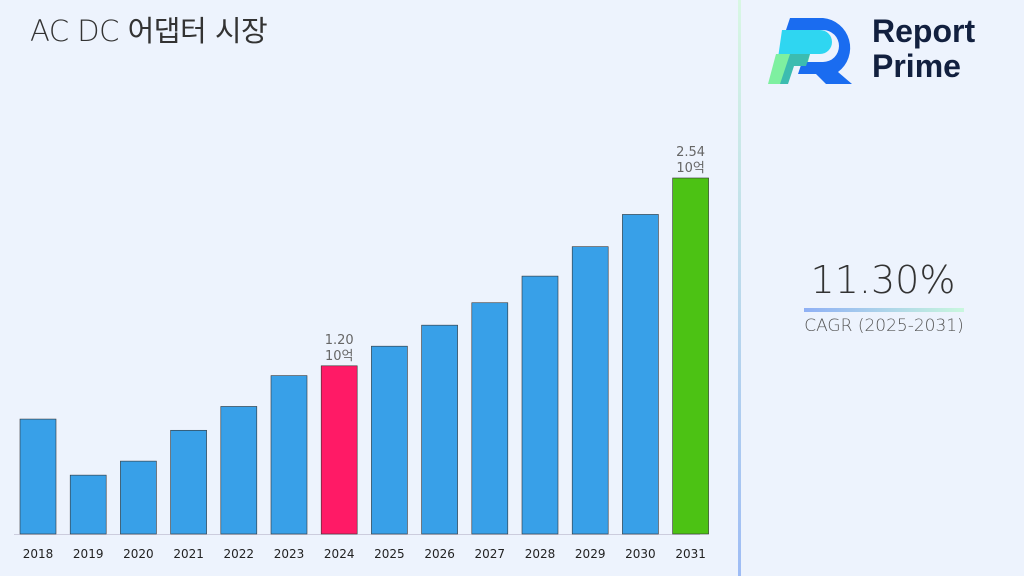 This screenshot has width=1024, height=576. What do you see at coordinates (690, 554) in the screenshot?
I see `x-tick-label: 2031` at bounding box center [690, 554].